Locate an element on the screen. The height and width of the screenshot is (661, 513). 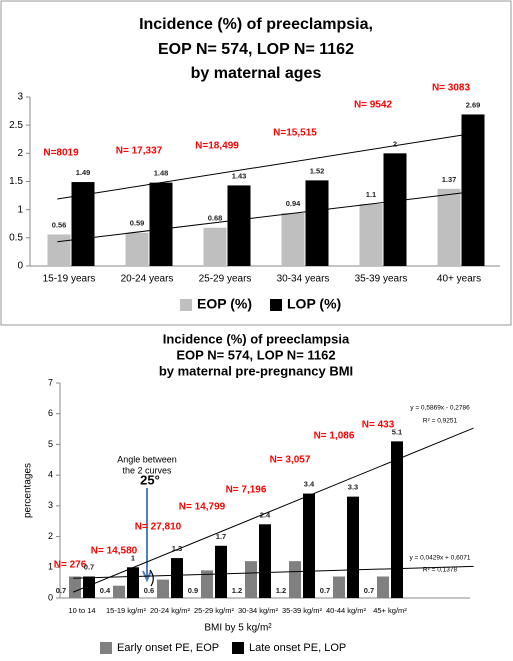
y-tick-label: 2.5 is located at coordinates (16, 125).